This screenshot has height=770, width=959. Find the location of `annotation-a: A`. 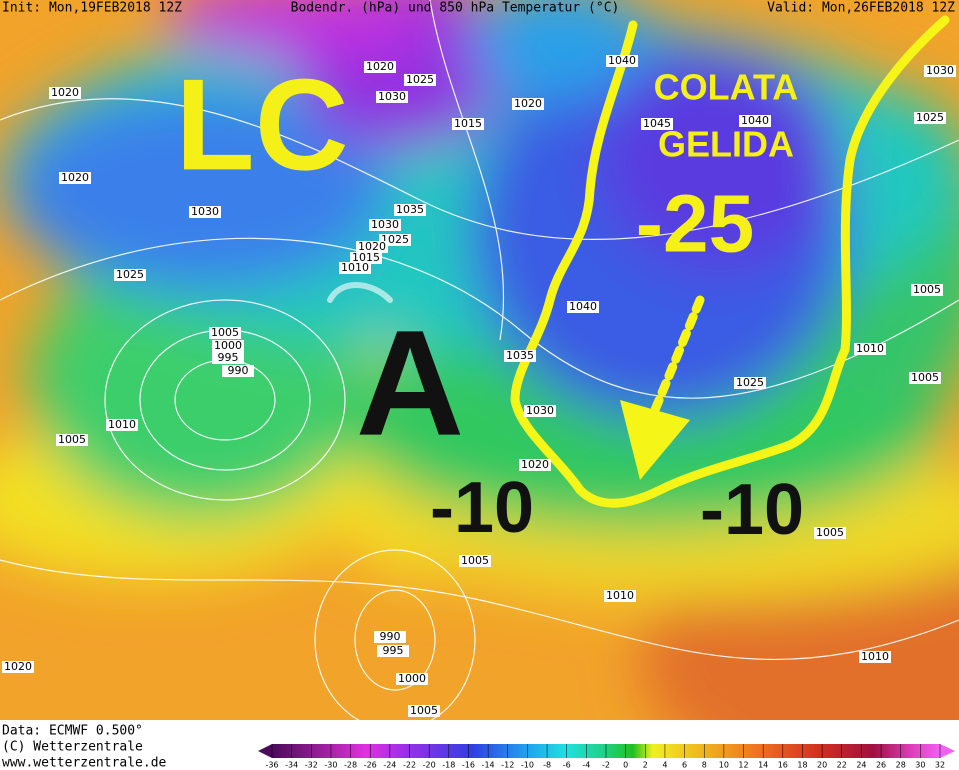

annotation-a: A is located at coordinates (410, 383).